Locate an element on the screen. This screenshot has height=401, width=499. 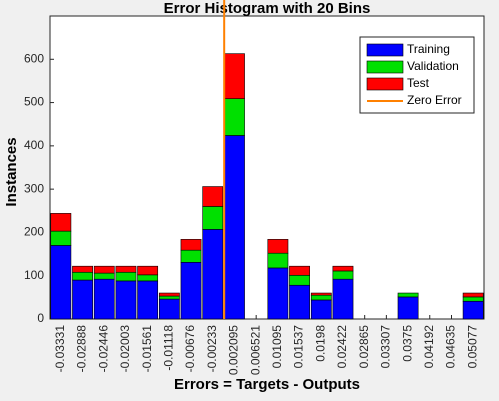
x-tick-label: -0.03331 is located at coordinates (60, 349).